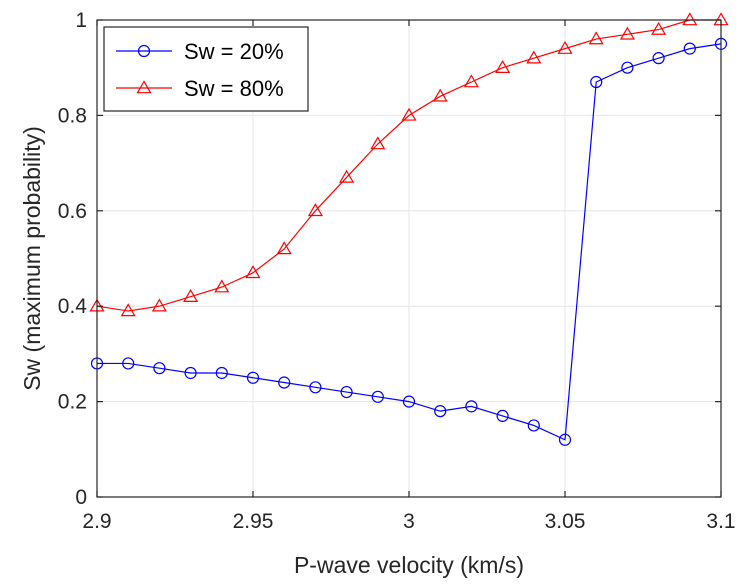  Describe the element at coordinates (409, 565) in the screenshot. I see `x-axis-label: P-wave velocity (km/s)` at that location.